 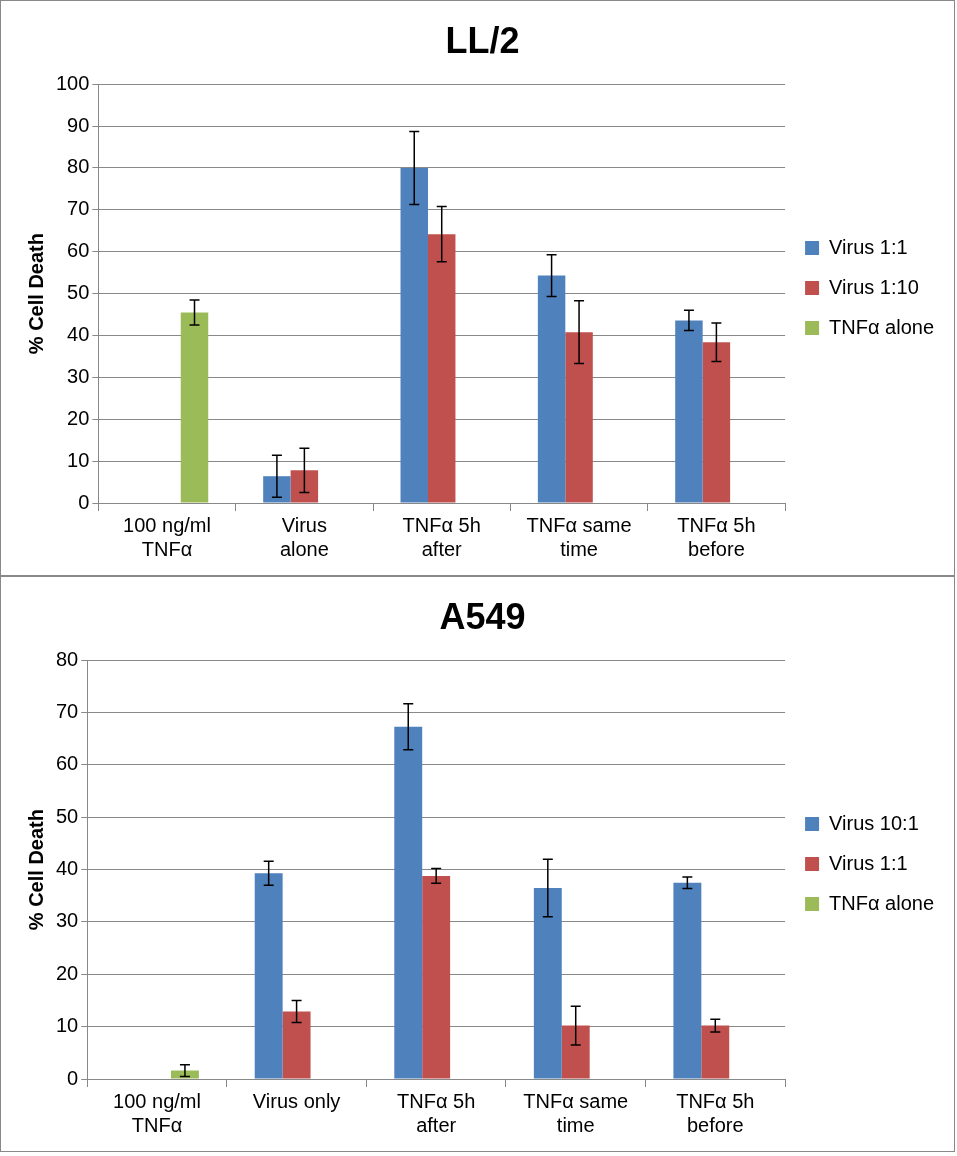 What do you see at coordinates (72, 82) in the screenshot?
I see `y-tick-label: 100` at bounding box center [72, 82].